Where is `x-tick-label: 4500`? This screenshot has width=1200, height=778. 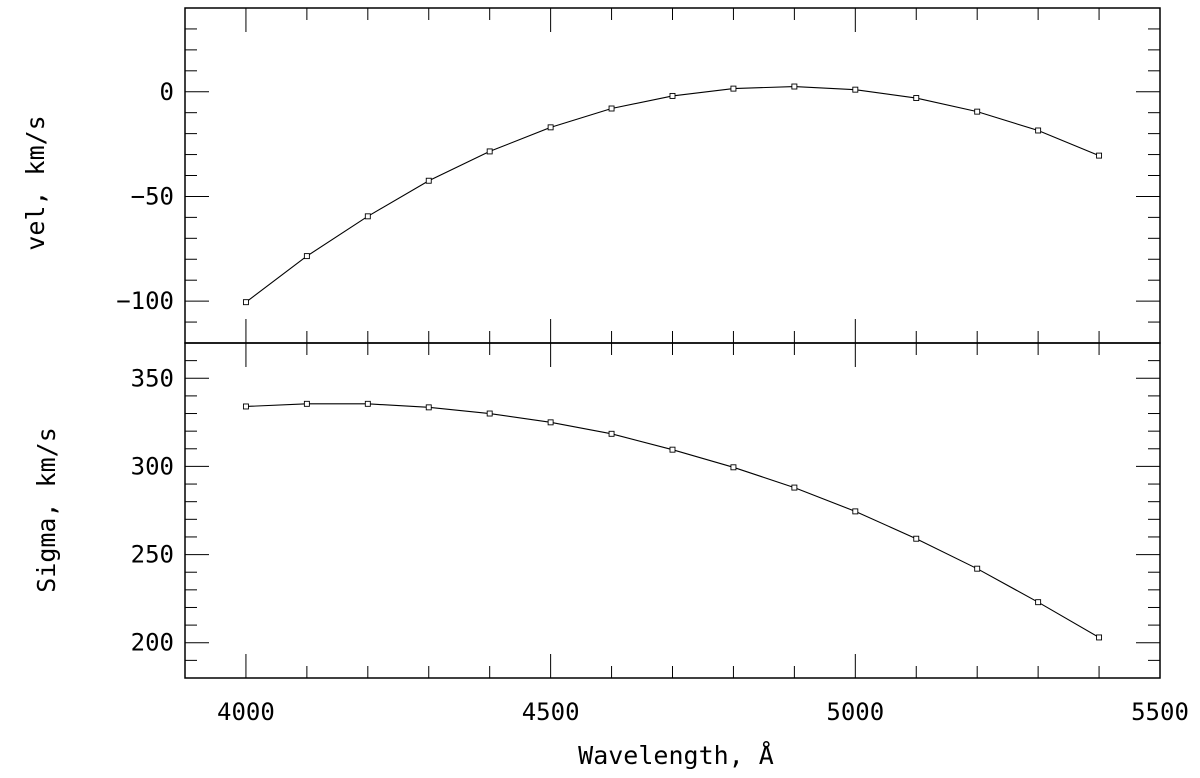
x-tick-label: 4500 is located at coordinates (551, 712).